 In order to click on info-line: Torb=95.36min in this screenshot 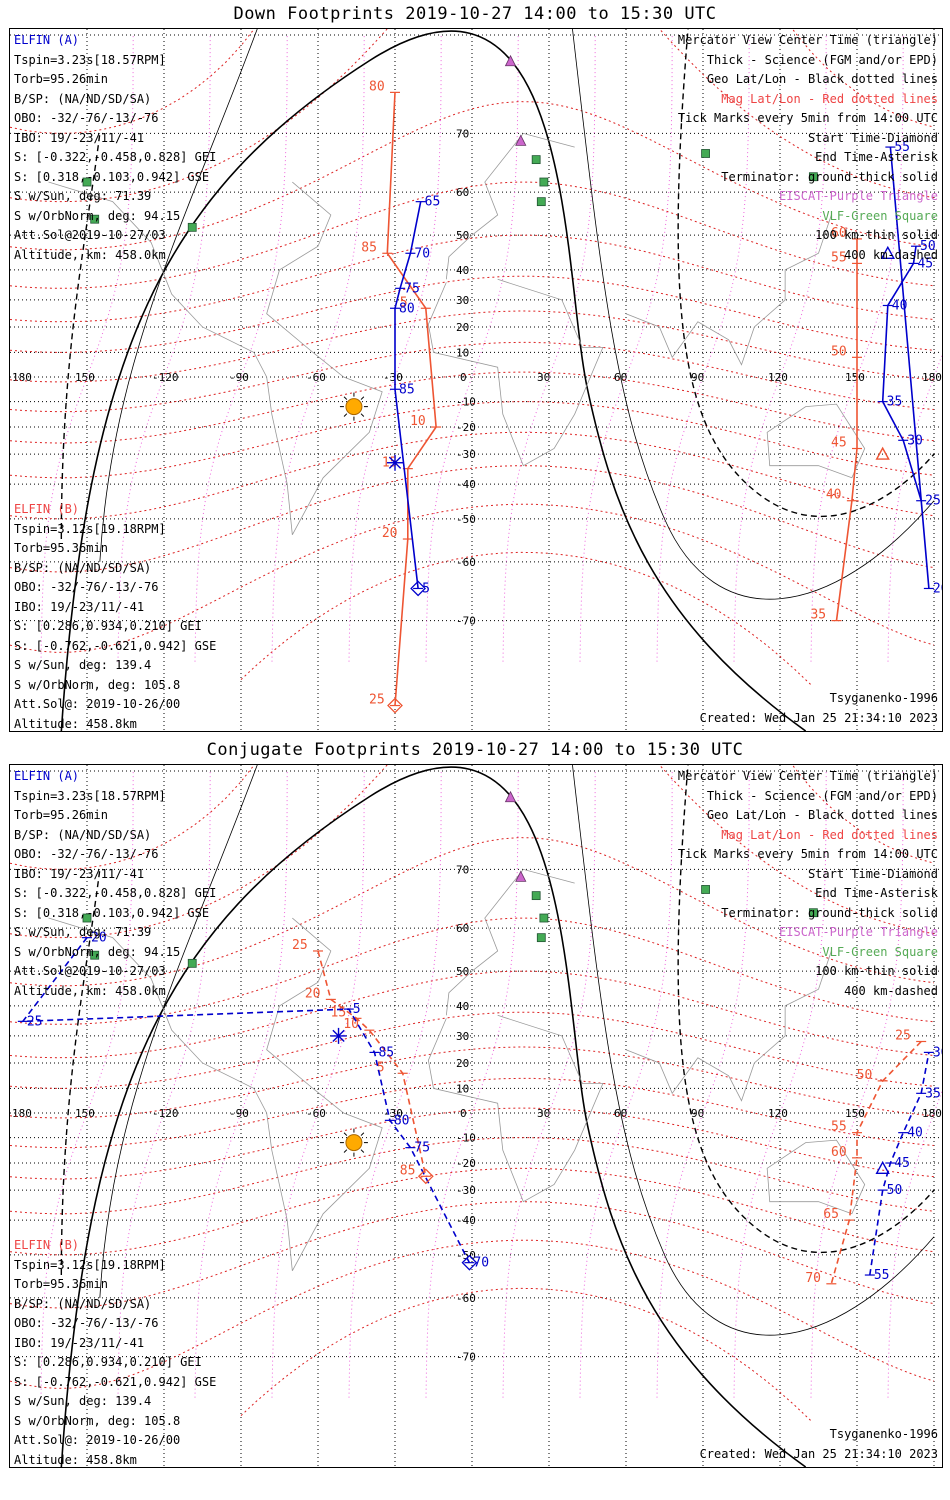, I will do `click(61, 548)`.